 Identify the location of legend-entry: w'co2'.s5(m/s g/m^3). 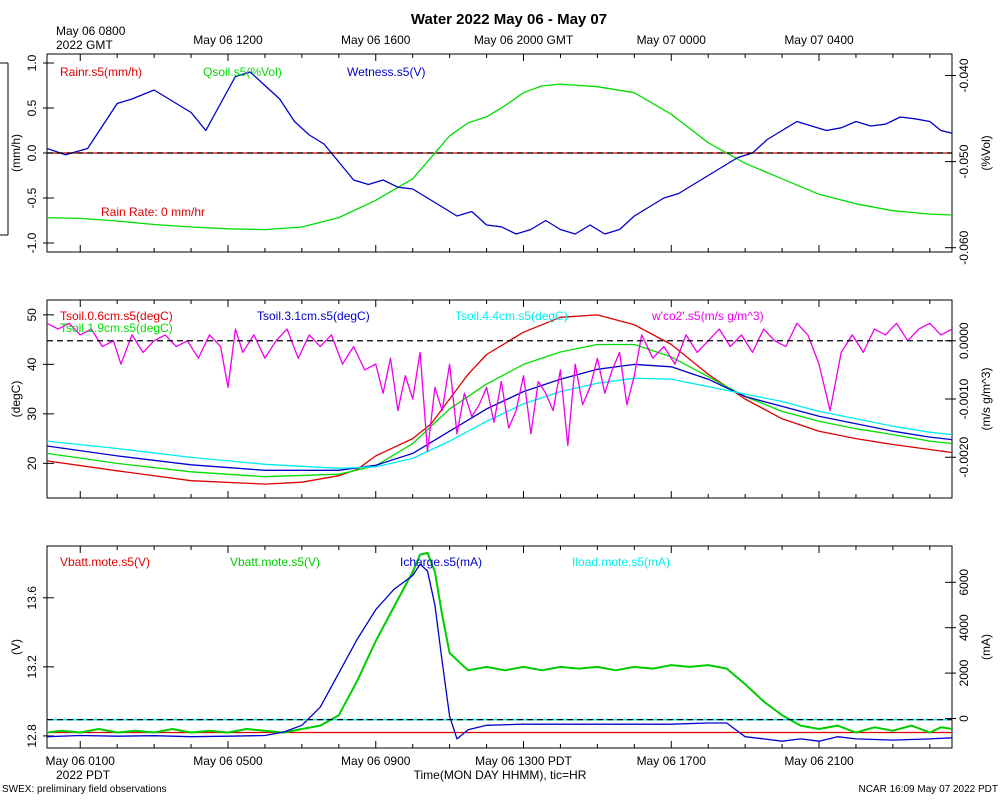
(707, 316).